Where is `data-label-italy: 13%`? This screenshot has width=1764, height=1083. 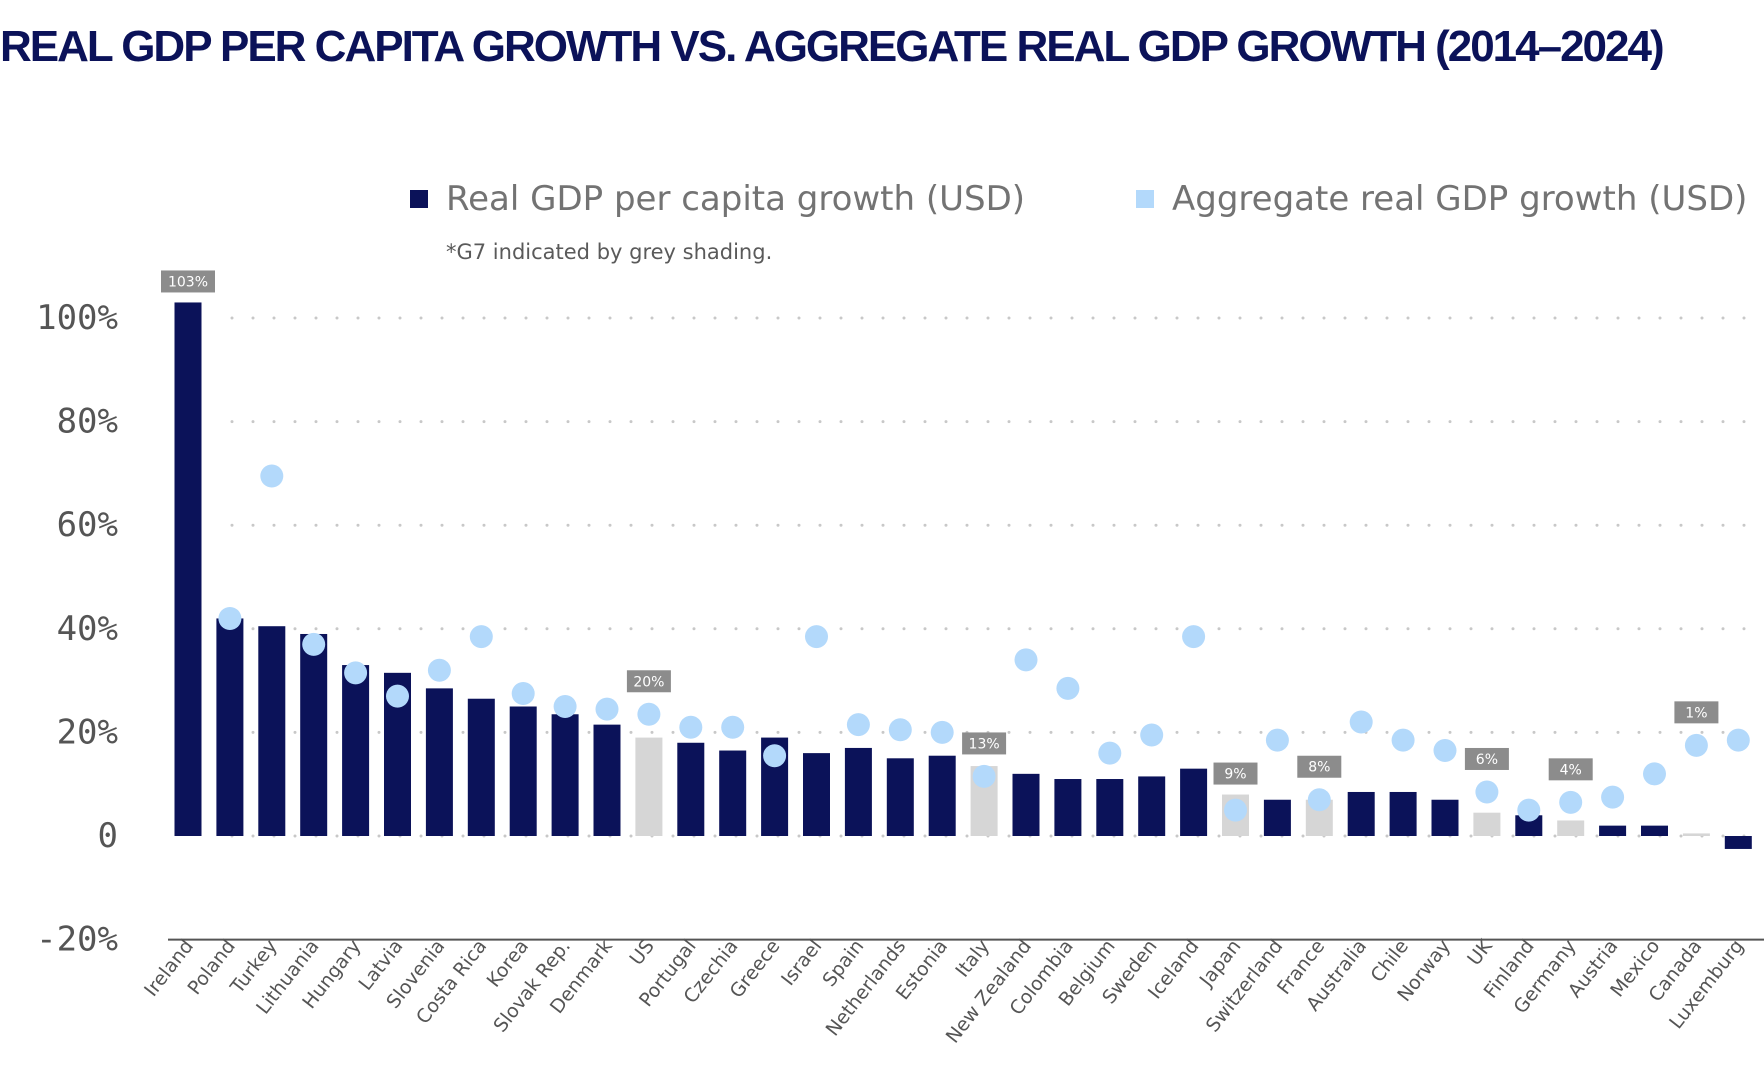
data-label-italy: 13% is located at coordinates (984, 743).